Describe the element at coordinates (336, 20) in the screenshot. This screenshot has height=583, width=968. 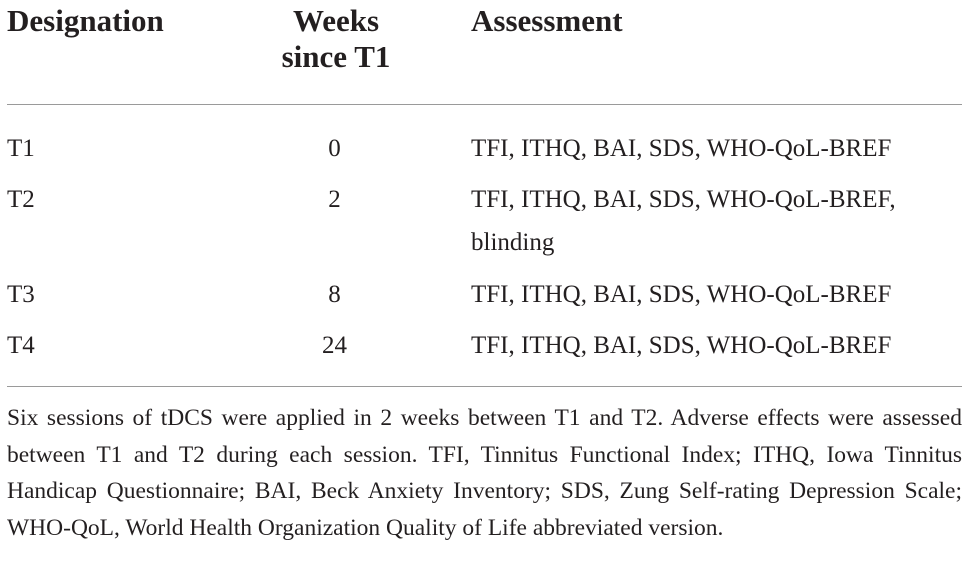
I see `header-weeks-line1: Weeks` at that location.